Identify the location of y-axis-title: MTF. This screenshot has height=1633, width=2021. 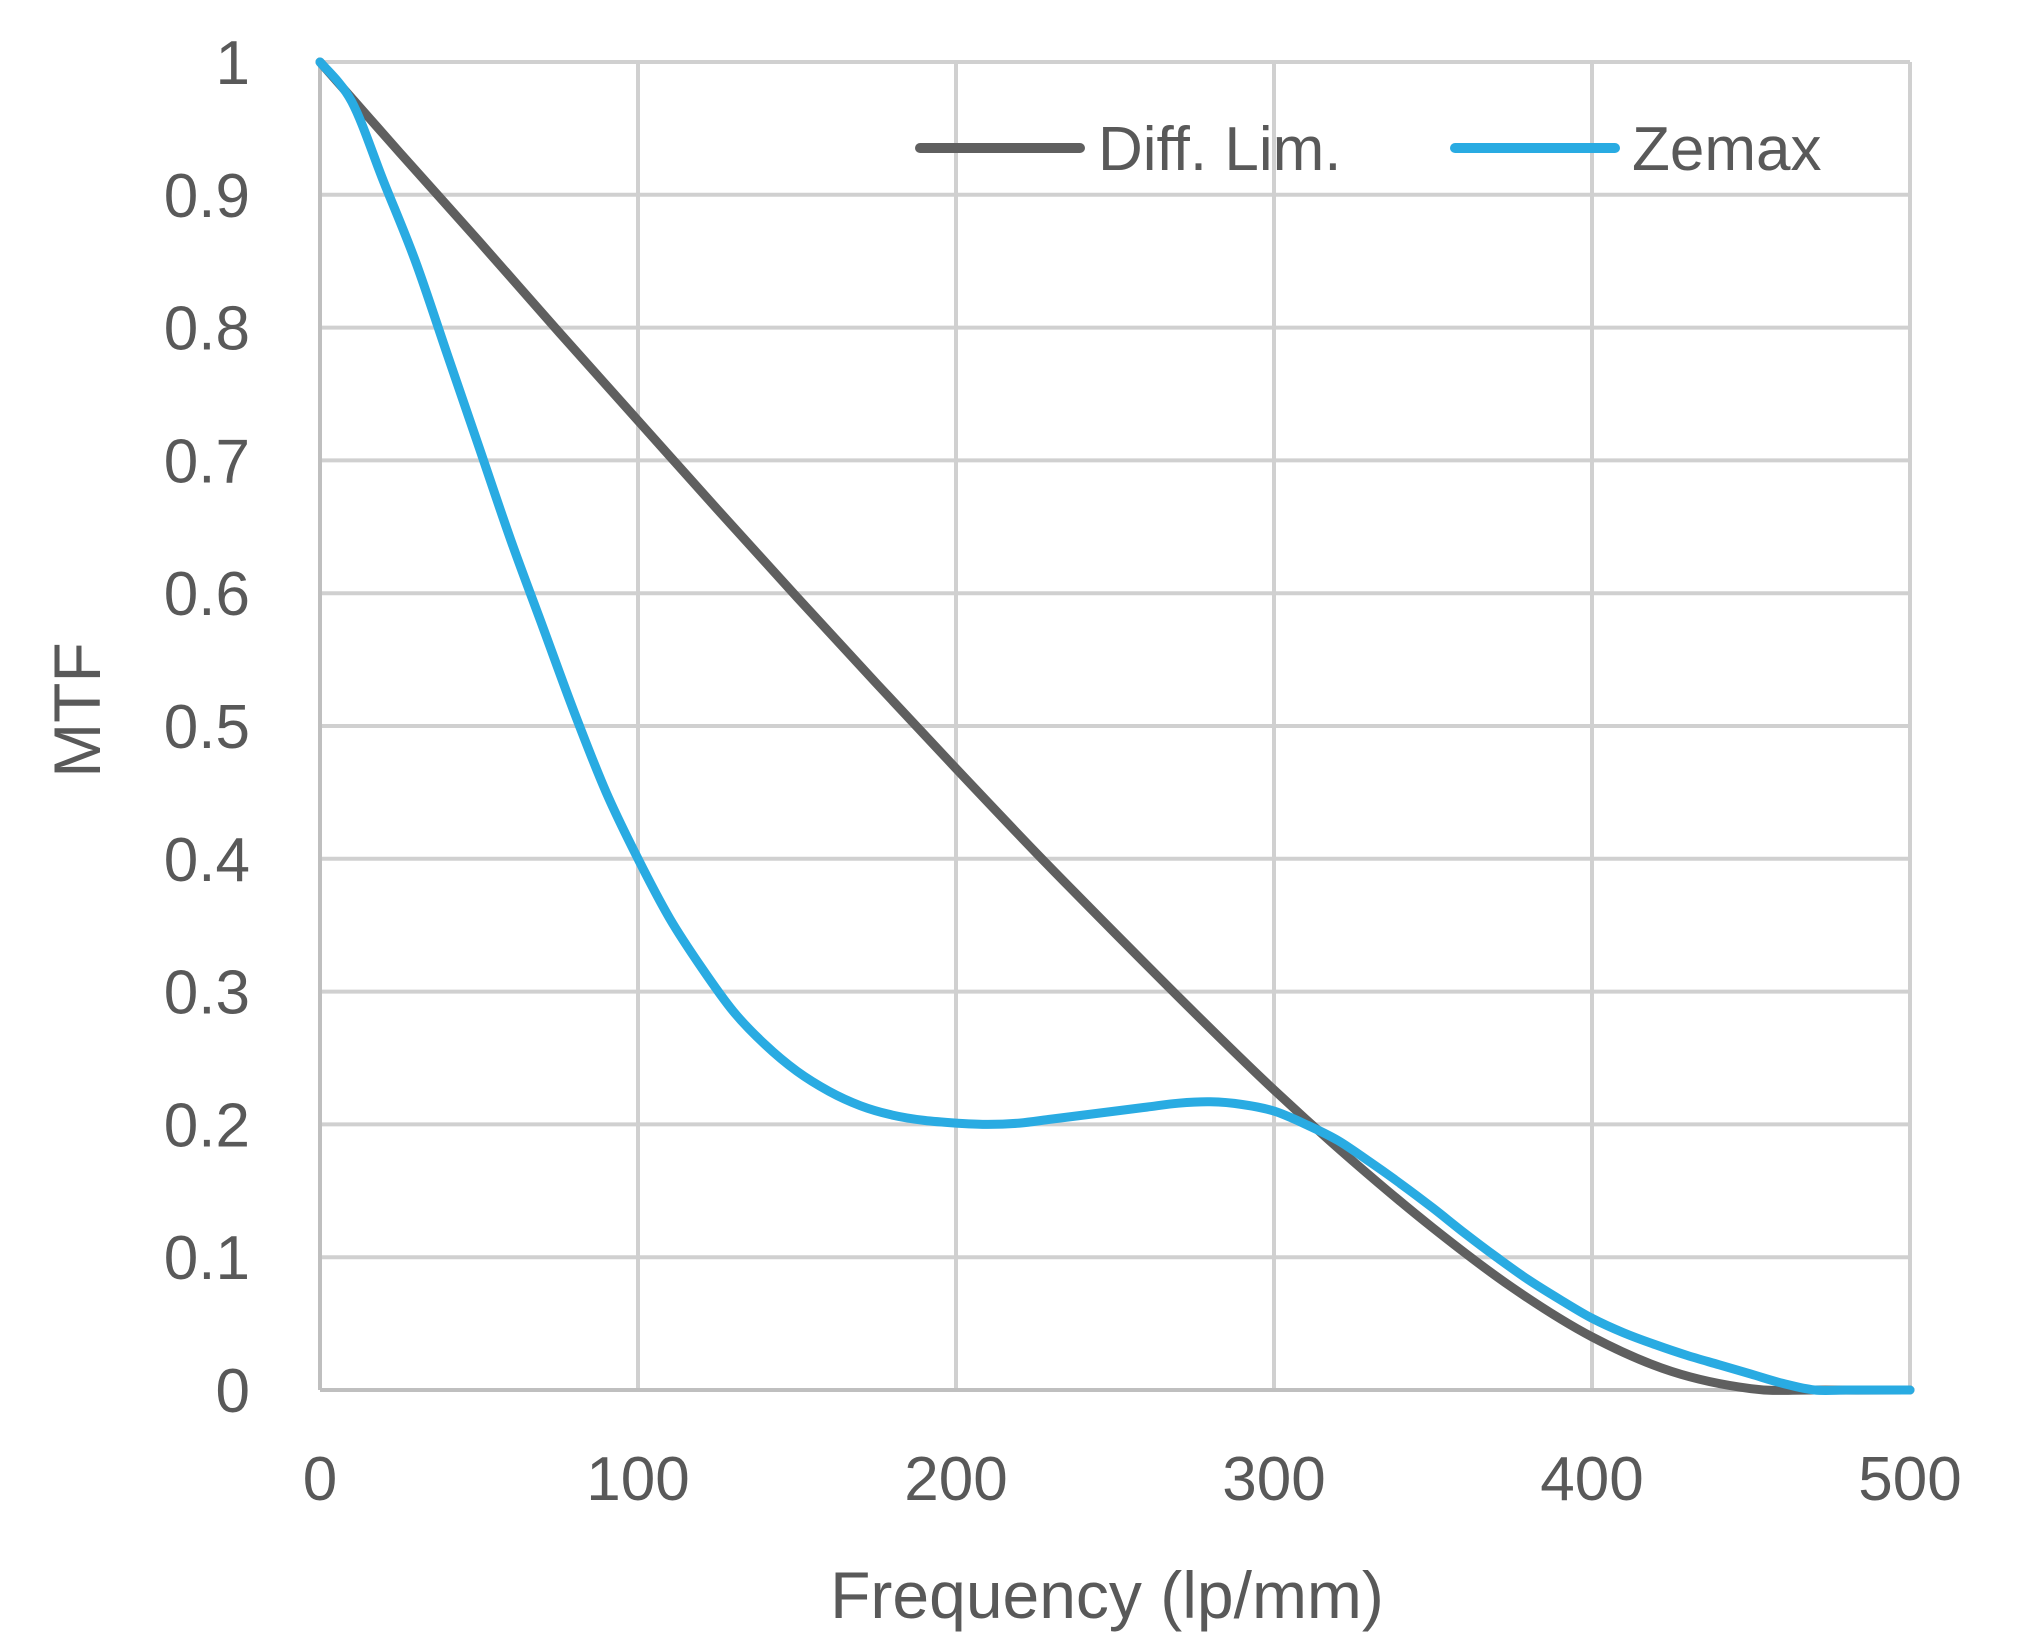
(77, 710).